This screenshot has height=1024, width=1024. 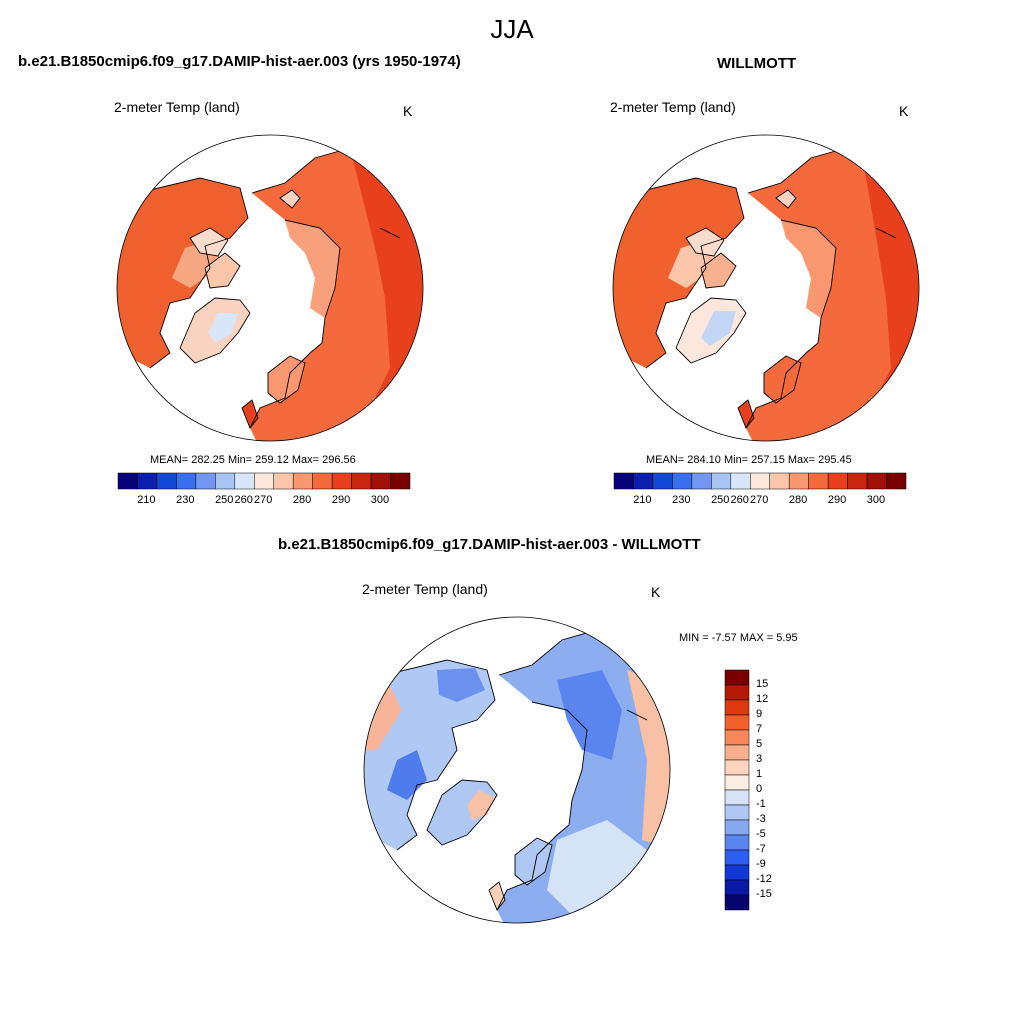 What do you see at coordinates (759, 774) in the screenshot?
I see `colorbar-tick-label: 1` at bounding box center [759, 774].